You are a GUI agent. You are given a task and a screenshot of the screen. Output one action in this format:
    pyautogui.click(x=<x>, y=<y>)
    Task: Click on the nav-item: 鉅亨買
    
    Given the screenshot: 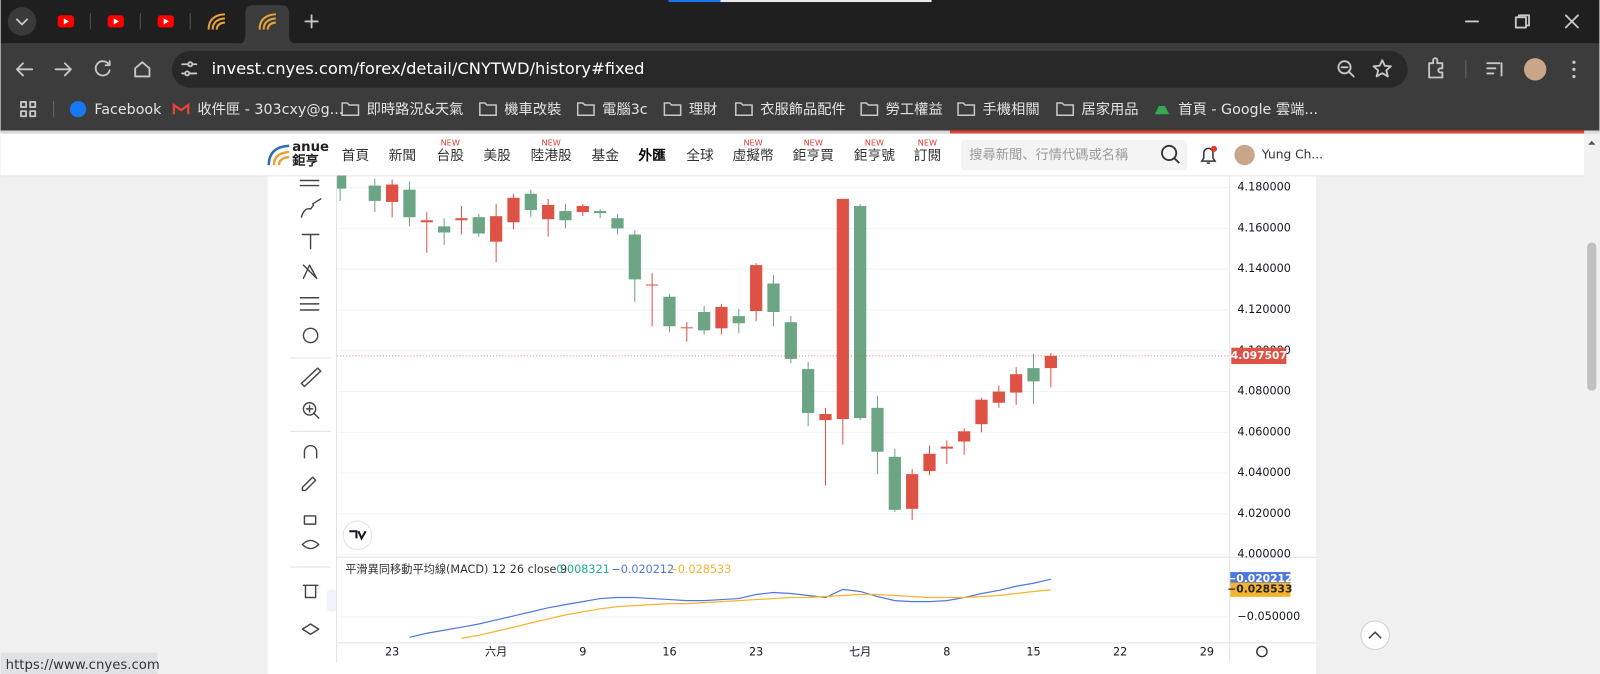 What is the action you would take?
    pyautogui.click(x=814, y=155)
    